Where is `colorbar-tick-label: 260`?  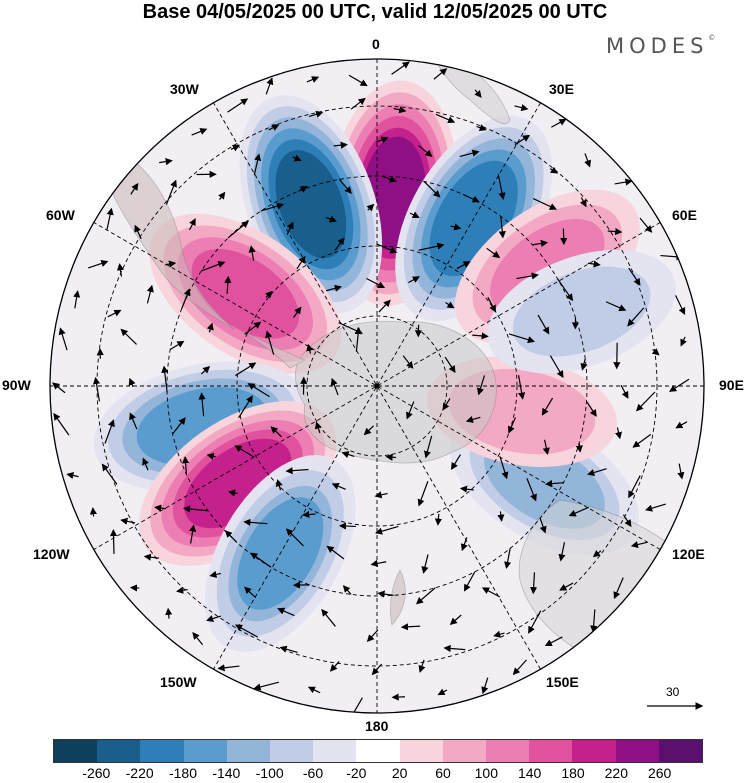
colorbar-tick-label: 260 is located at coordinates (659, 773).